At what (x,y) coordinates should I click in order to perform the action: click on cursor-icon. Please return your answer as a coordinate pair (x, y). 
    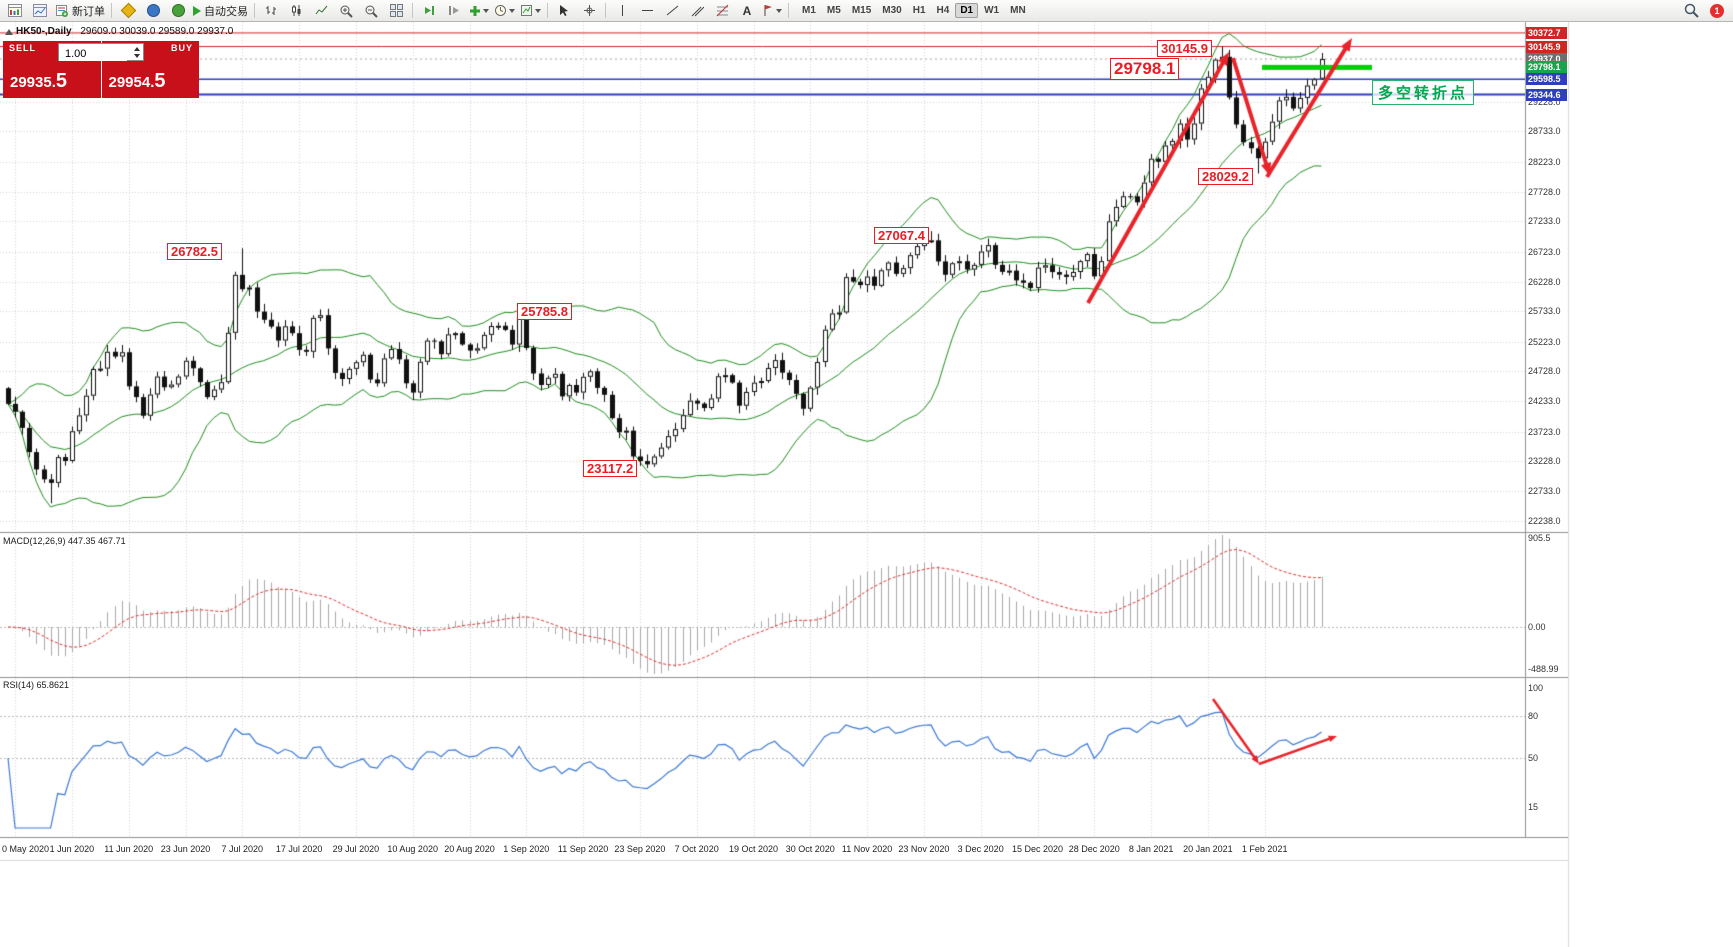
    Looking at the image, I should click on (564, 11).